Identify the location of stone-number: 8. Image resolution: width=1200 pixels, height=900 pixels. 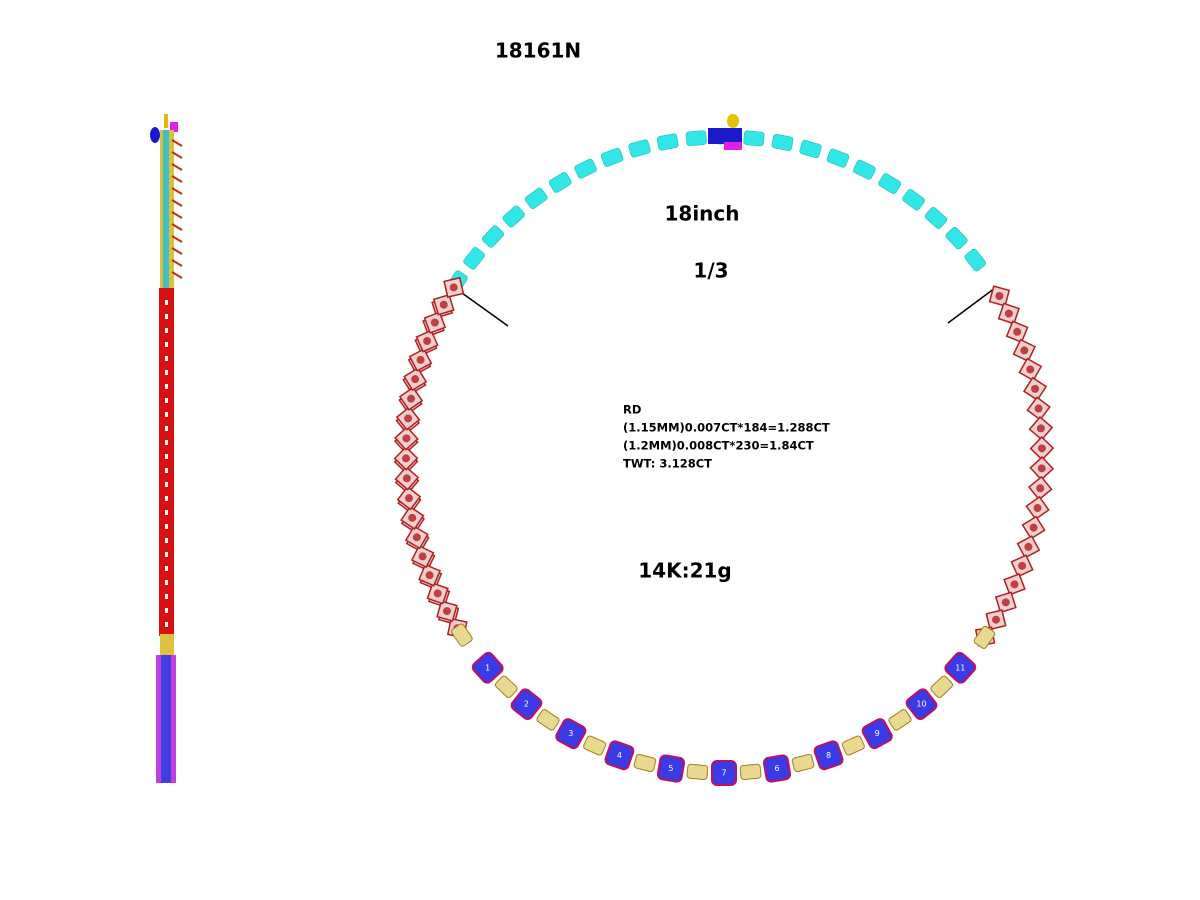
(828, 755).